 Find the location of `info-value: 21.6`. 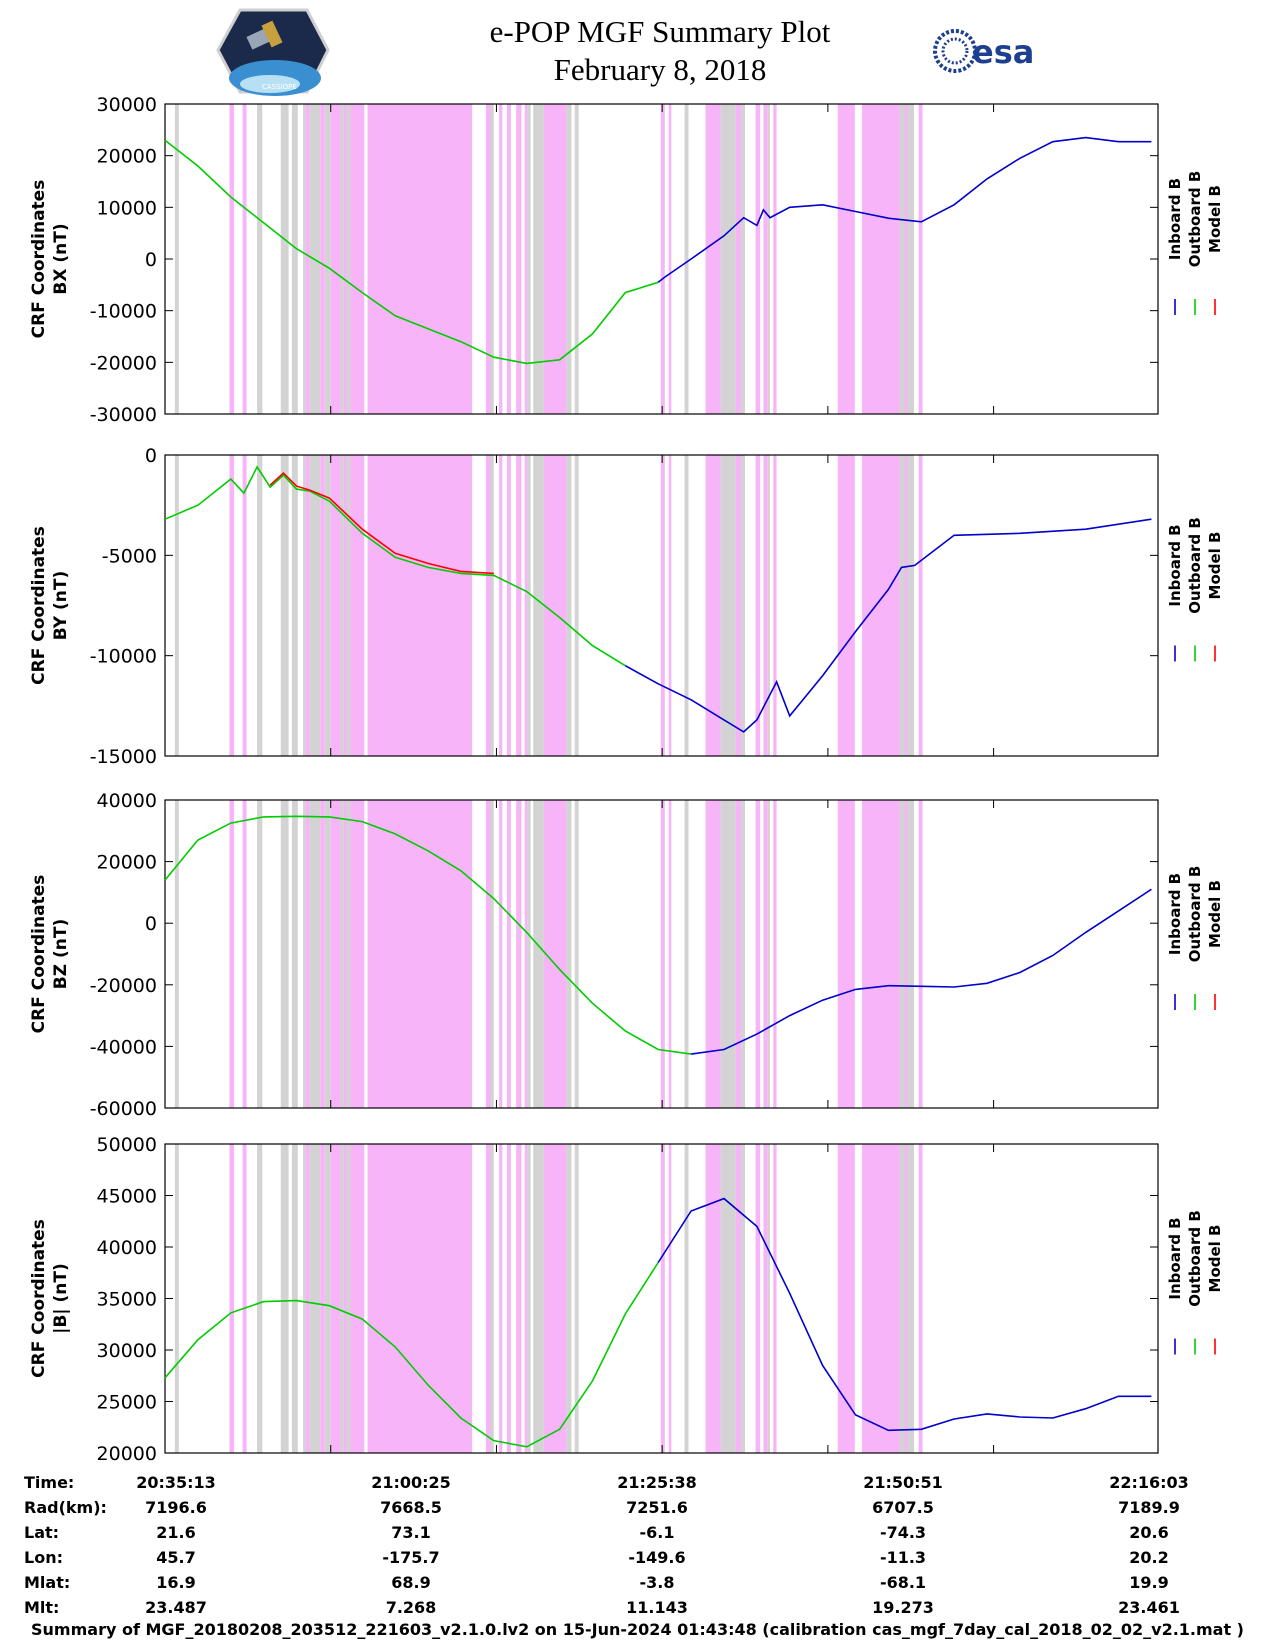

info-value: 21.6 is located at coordinates (175, 1532).